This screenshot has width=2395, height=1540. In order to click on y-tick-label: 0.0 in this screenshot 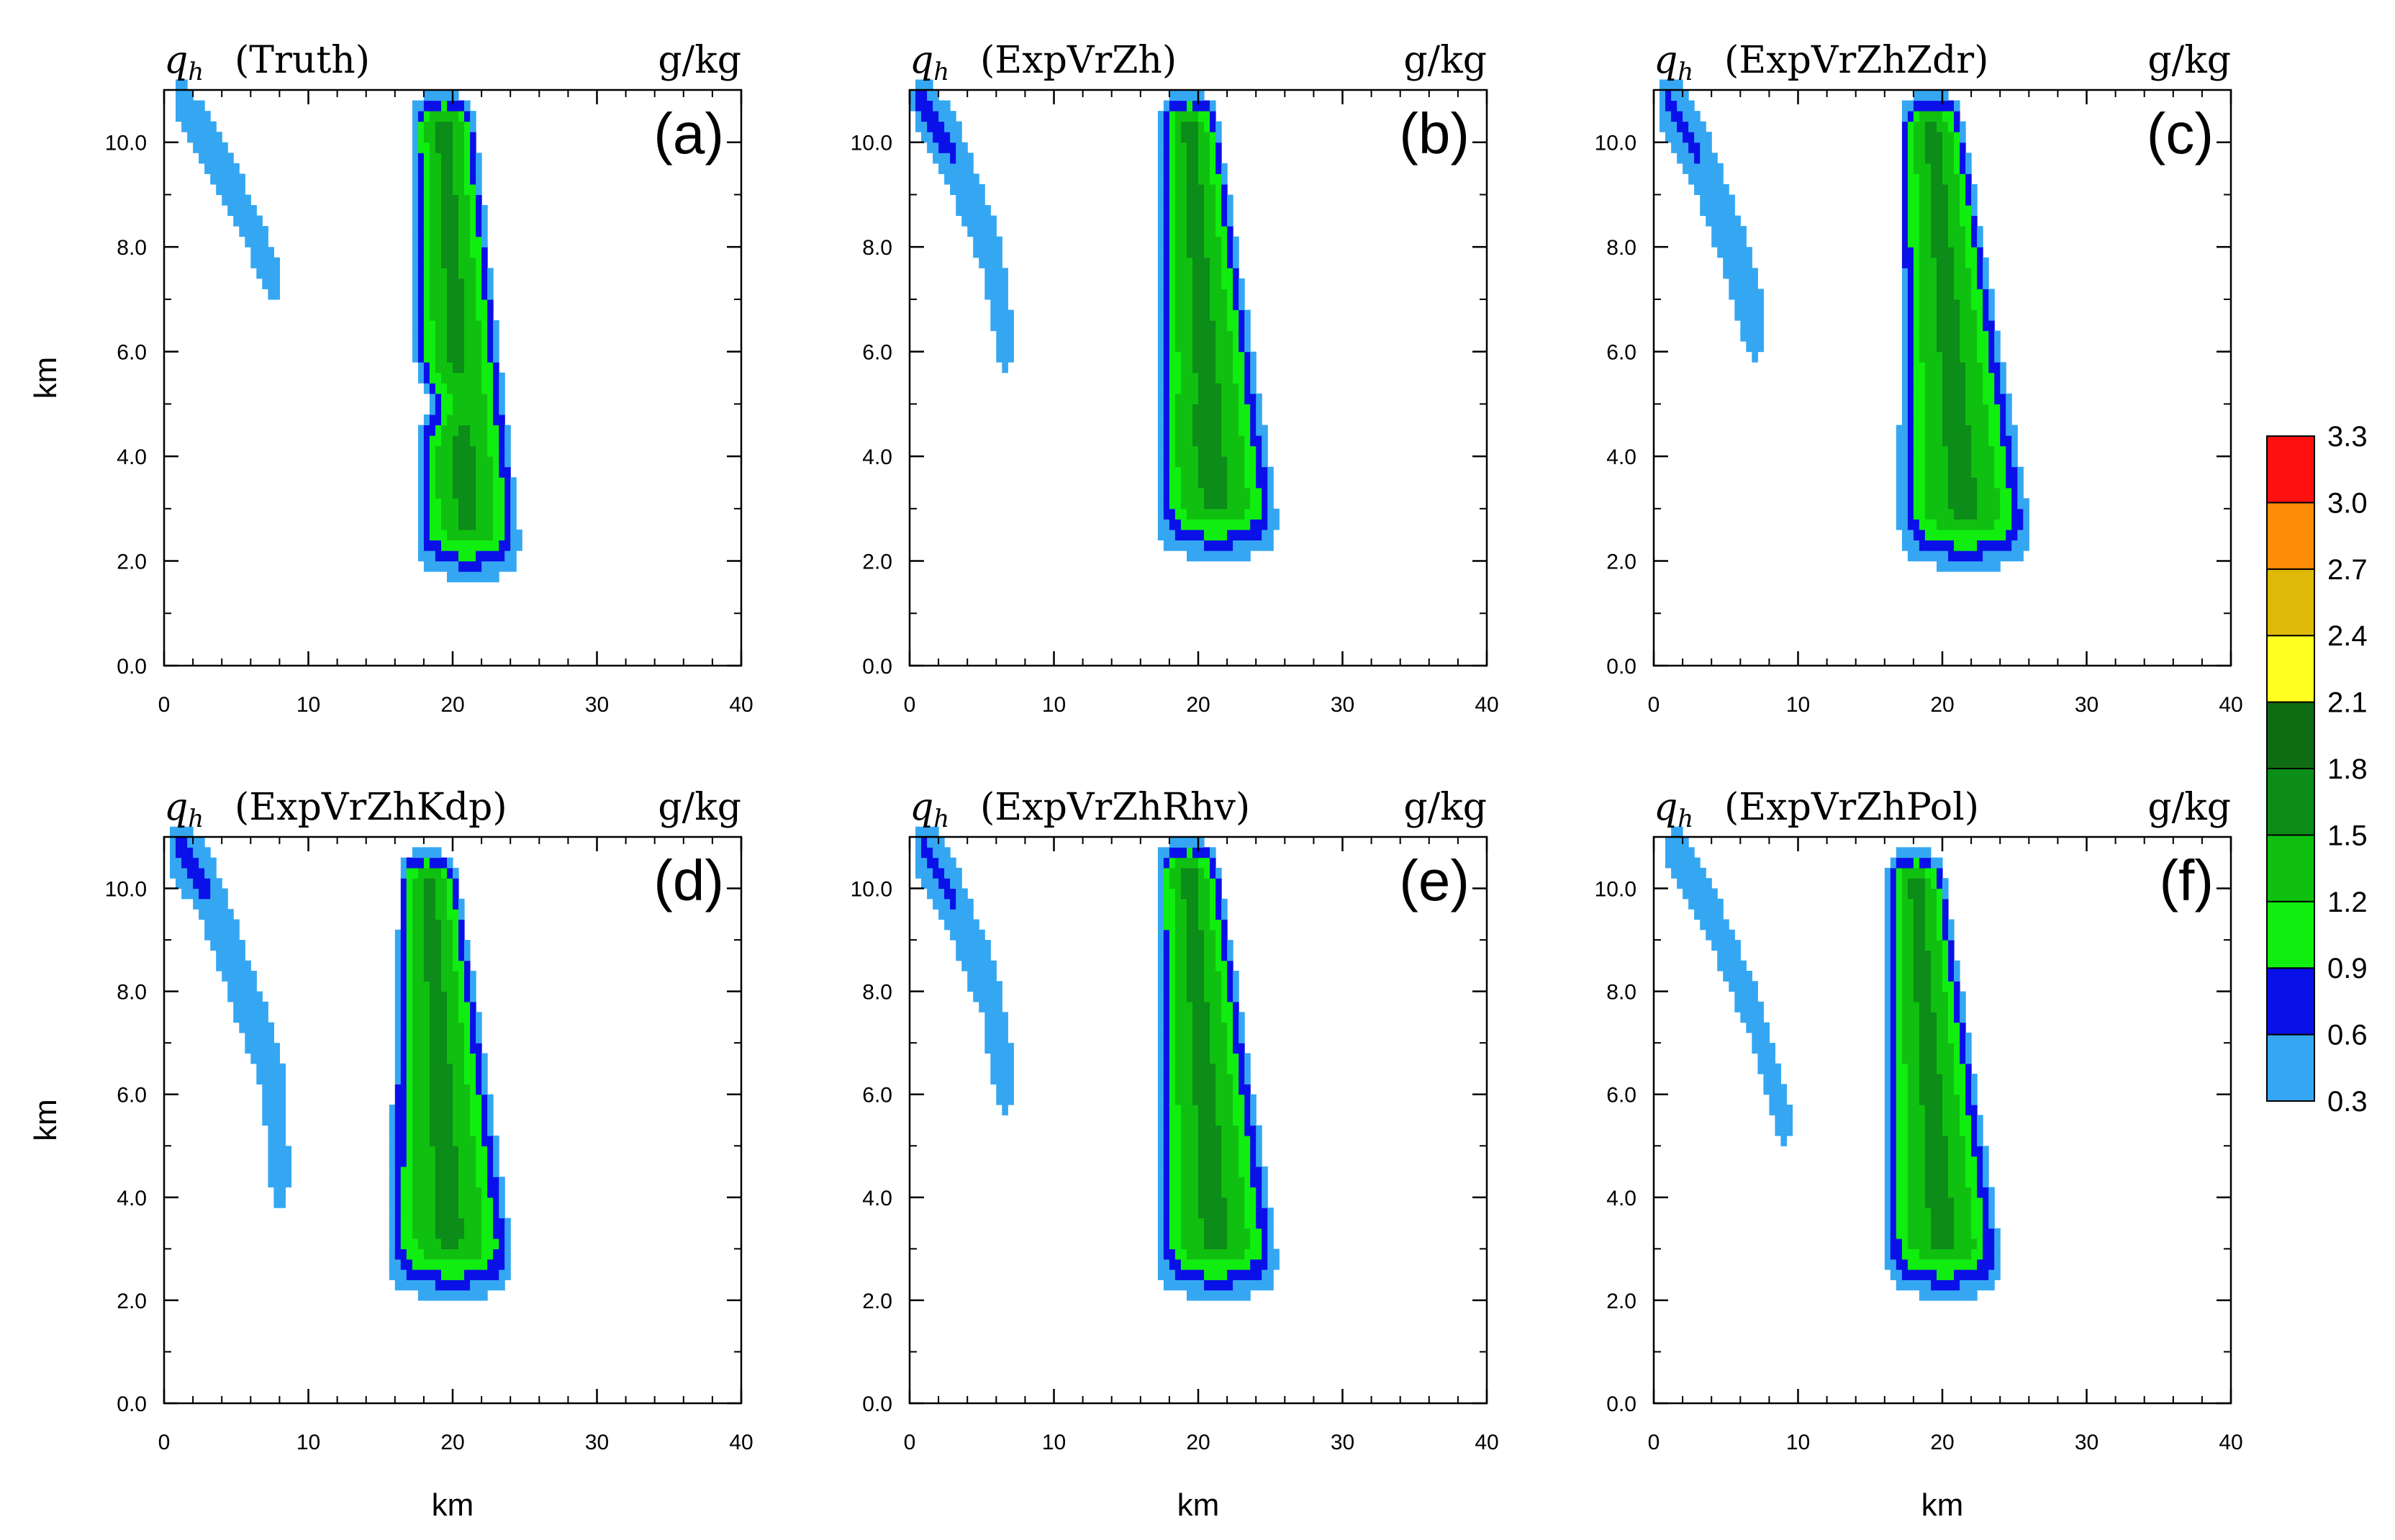, I will do `click(877, 1404)`.